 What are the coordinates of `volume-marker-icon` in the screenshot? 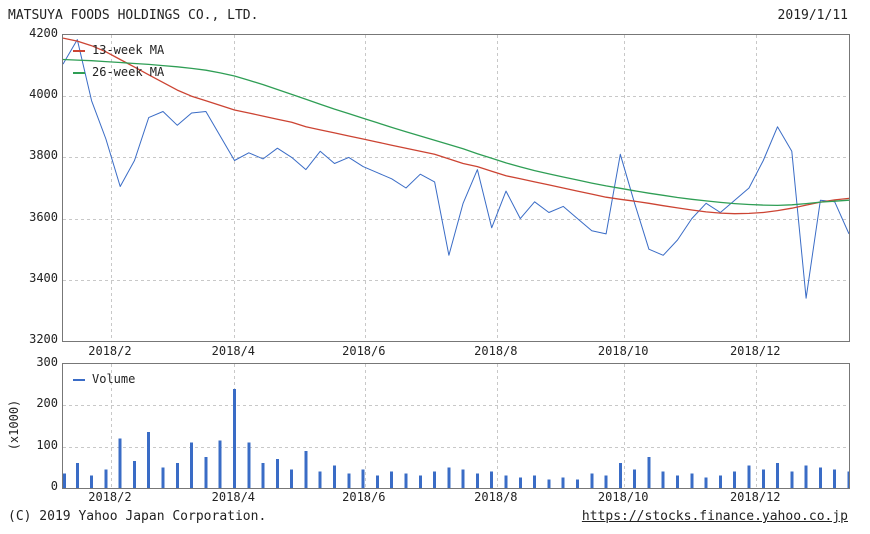 It's located at (79, 379).